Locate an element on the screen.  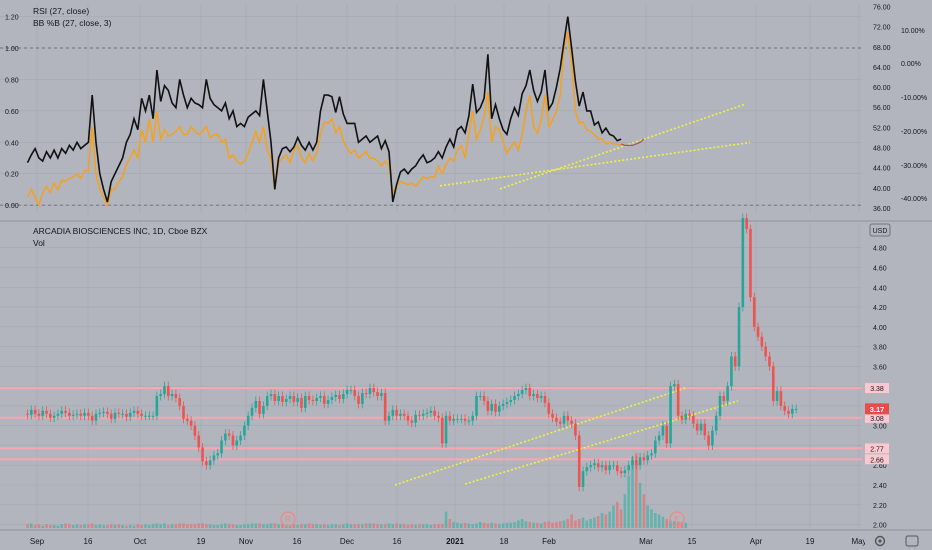
price-tick-label: 2.60 is located at coordinates (880, 466).